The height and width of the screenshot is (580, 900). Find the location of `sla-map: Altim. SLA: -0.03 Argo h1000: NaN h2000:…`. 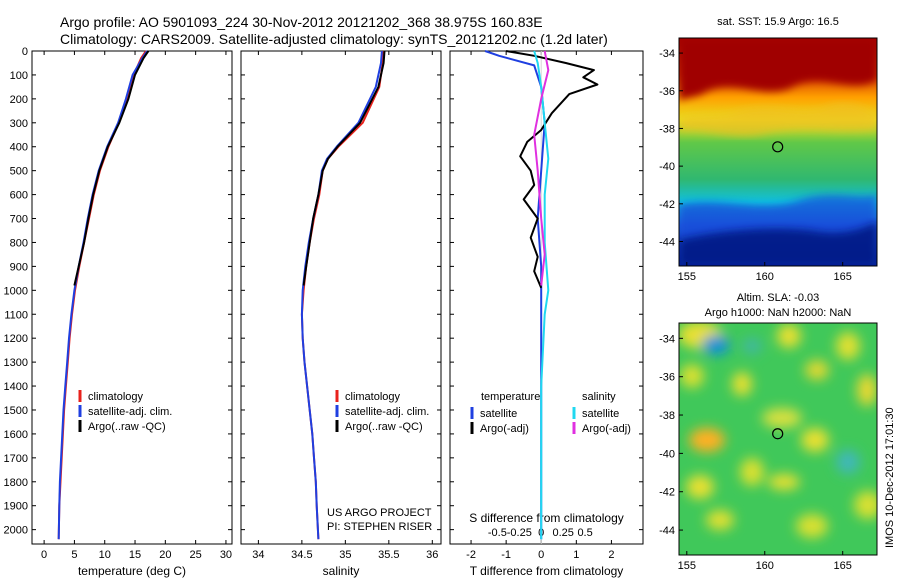

sla-map: Altim. SLA: -0.03 Argo h1000: NaN h2000:… is located at coordinates (768, 432).